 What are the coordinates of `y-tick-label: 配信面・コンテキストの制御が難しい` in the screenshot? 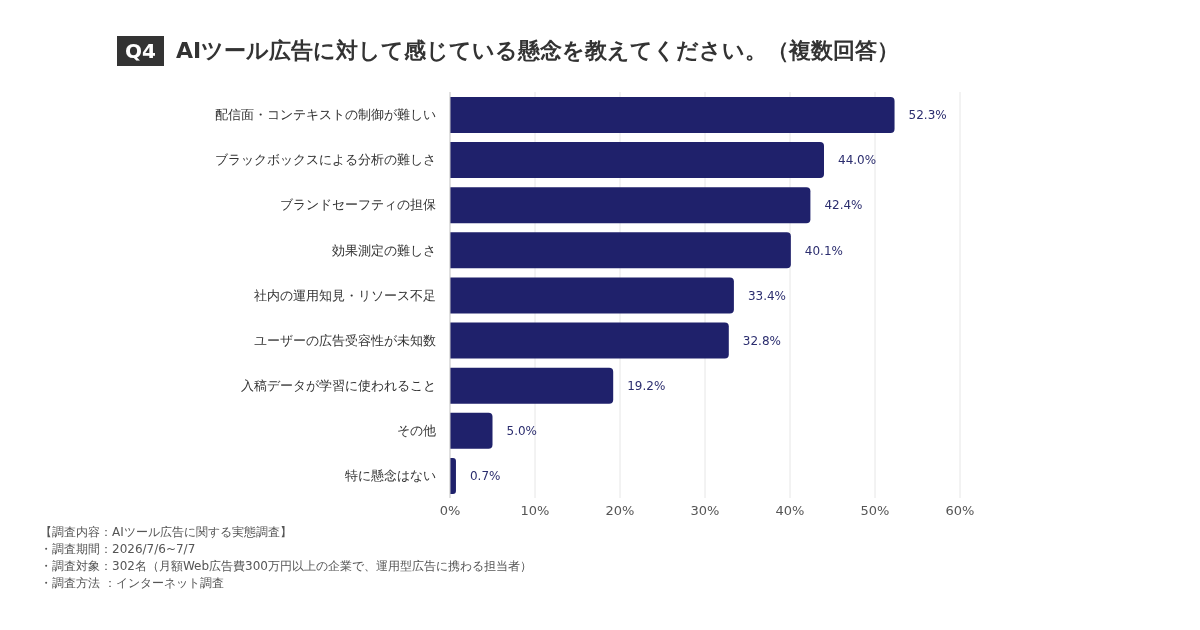 It's located at (325, 115).